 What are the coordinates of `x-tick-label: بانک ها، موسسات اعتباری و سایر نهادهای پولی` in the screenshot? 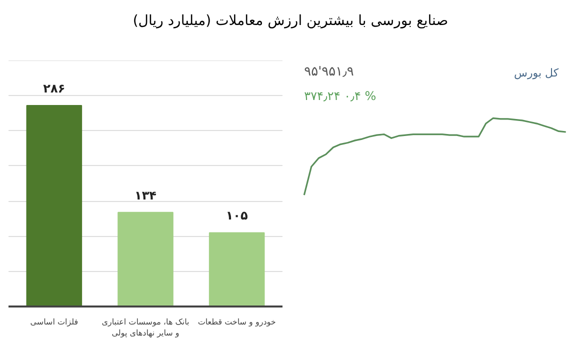 It's located at (146, 328).